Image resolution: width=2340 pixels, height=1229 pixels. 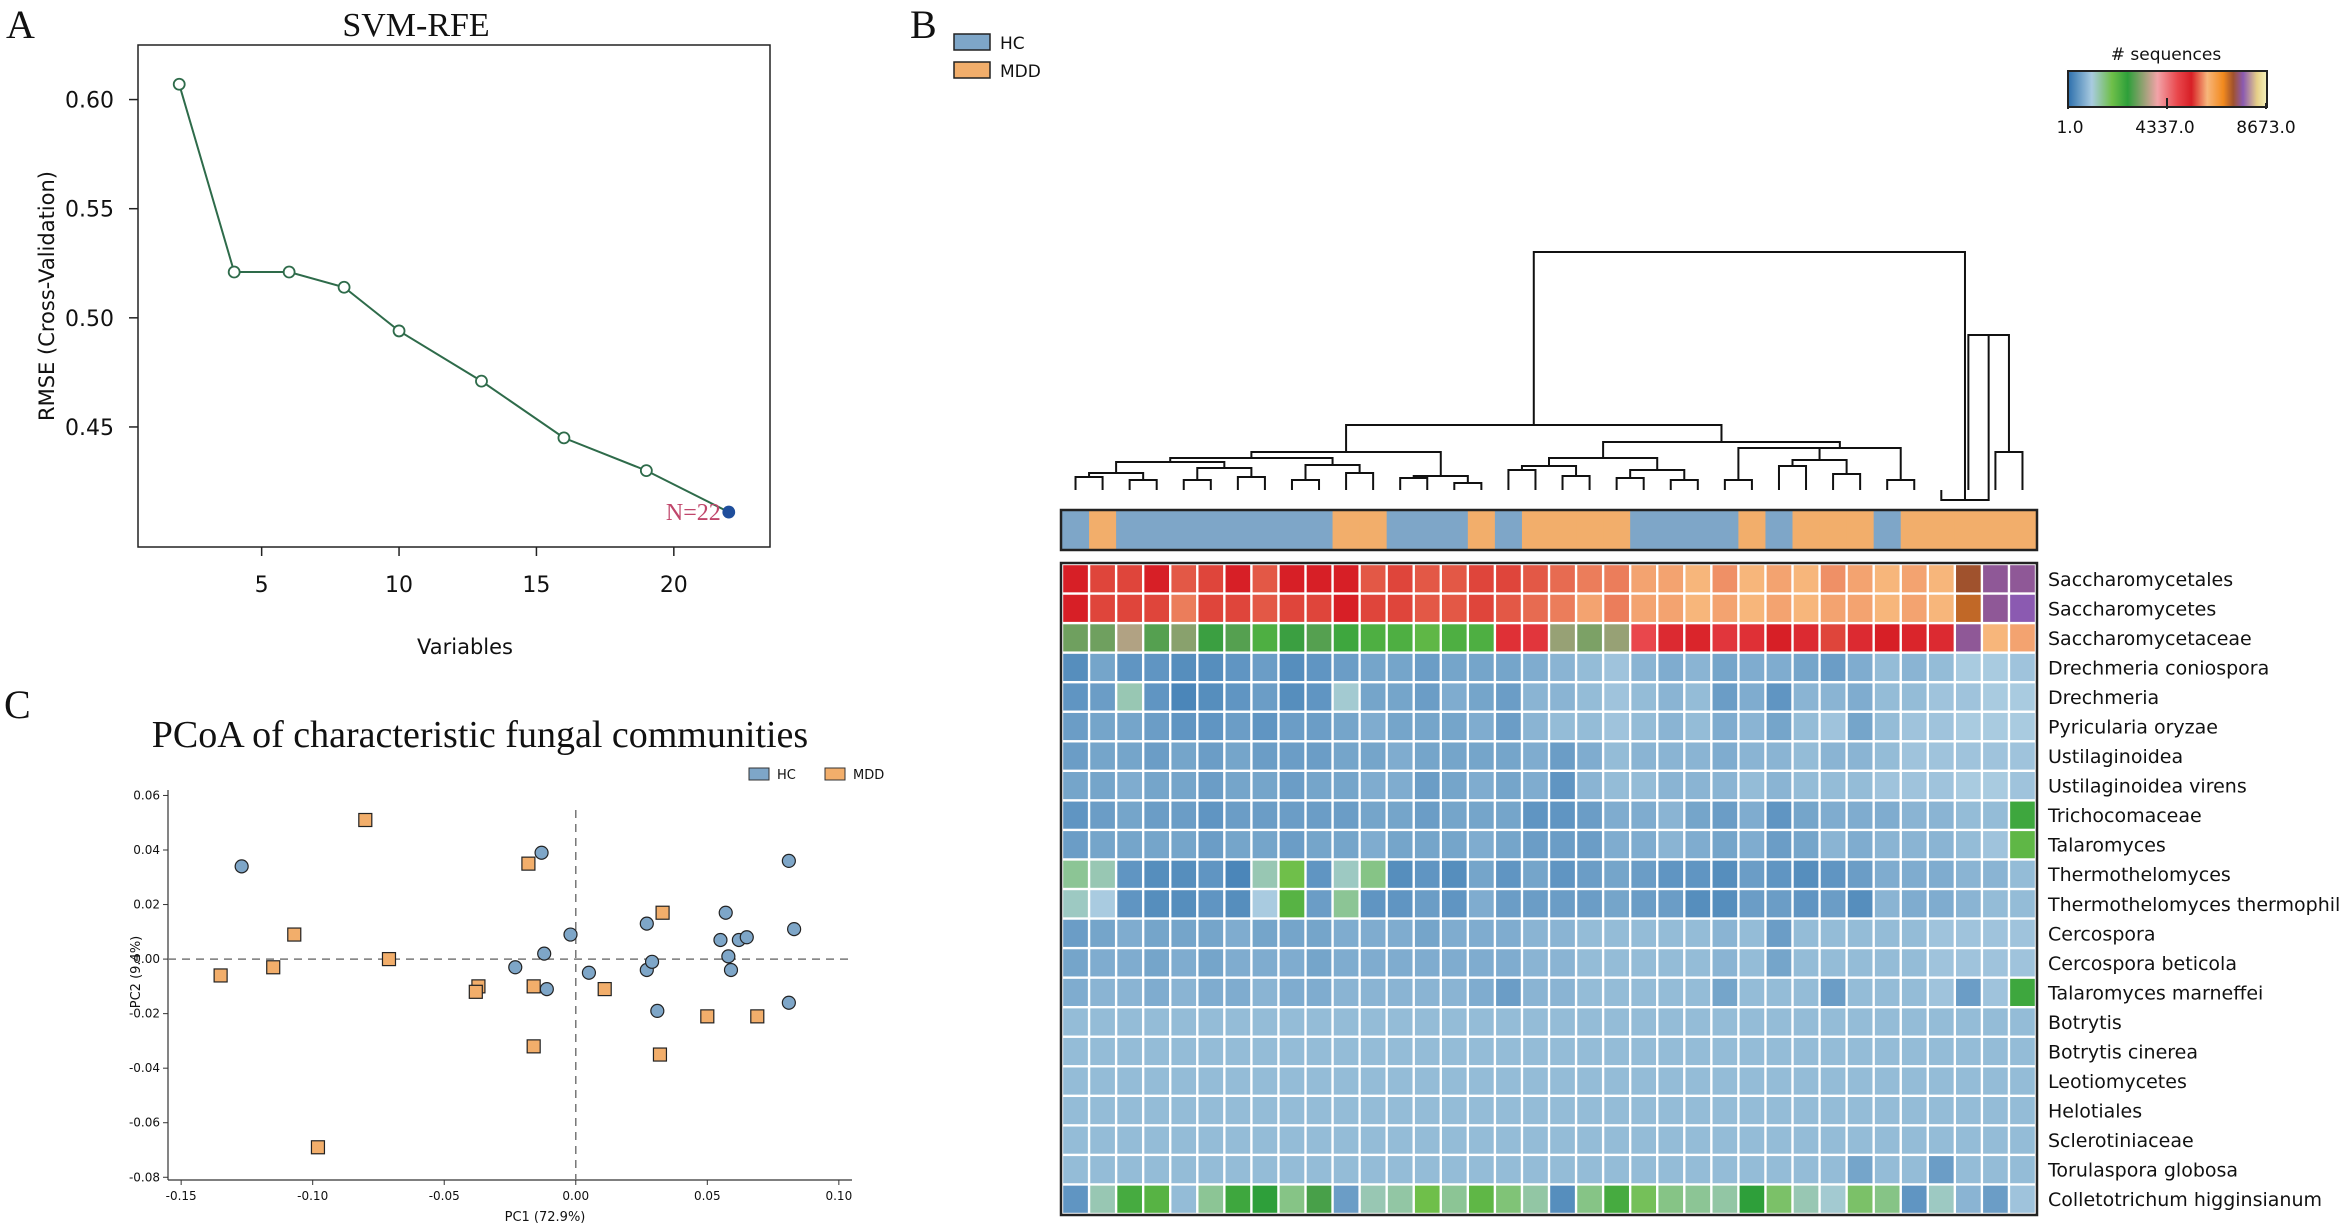 What do you see at coordinates (868, 775) in the screenshot?
I see `legend-mdd-label: MDD` at bounding box center [868, 775].